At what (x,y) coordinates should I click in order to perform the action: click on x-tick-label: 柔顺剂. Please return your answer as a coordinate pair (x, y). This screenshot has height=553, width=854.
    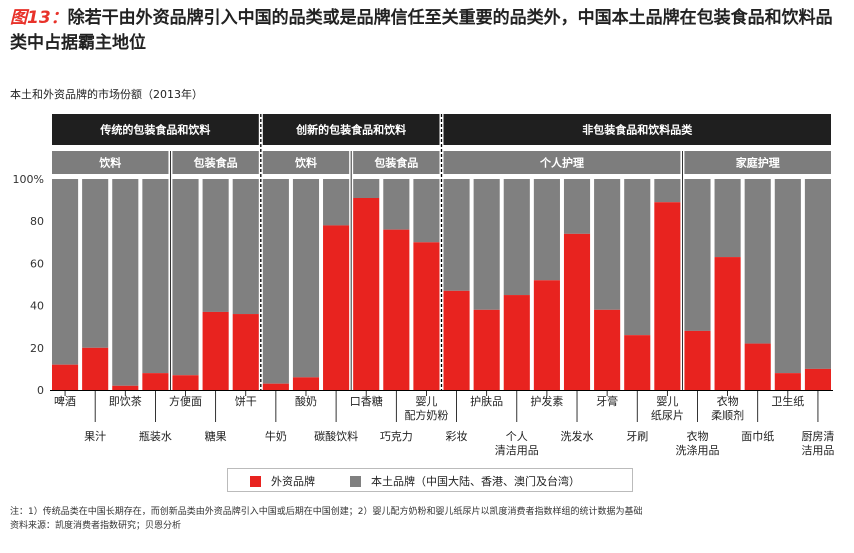
    Looking at the image, I should click on (727, 415).